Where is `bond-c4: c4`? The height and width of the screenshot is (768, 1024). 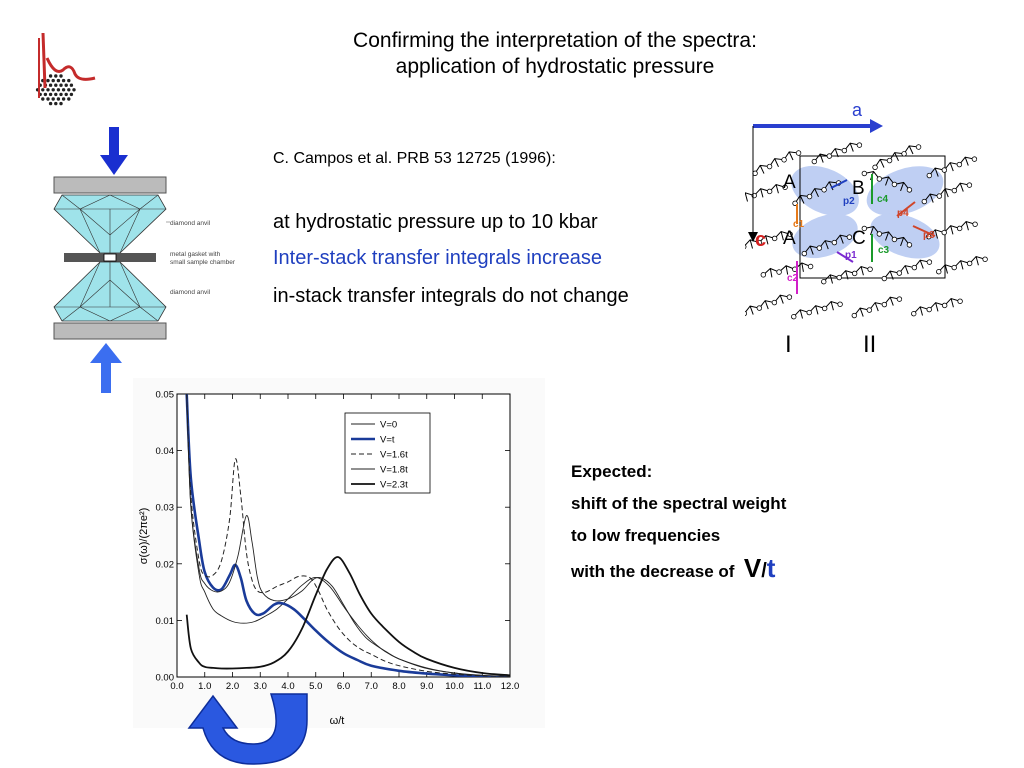
bond-c4: c4 is located at coordinates (883, 199).